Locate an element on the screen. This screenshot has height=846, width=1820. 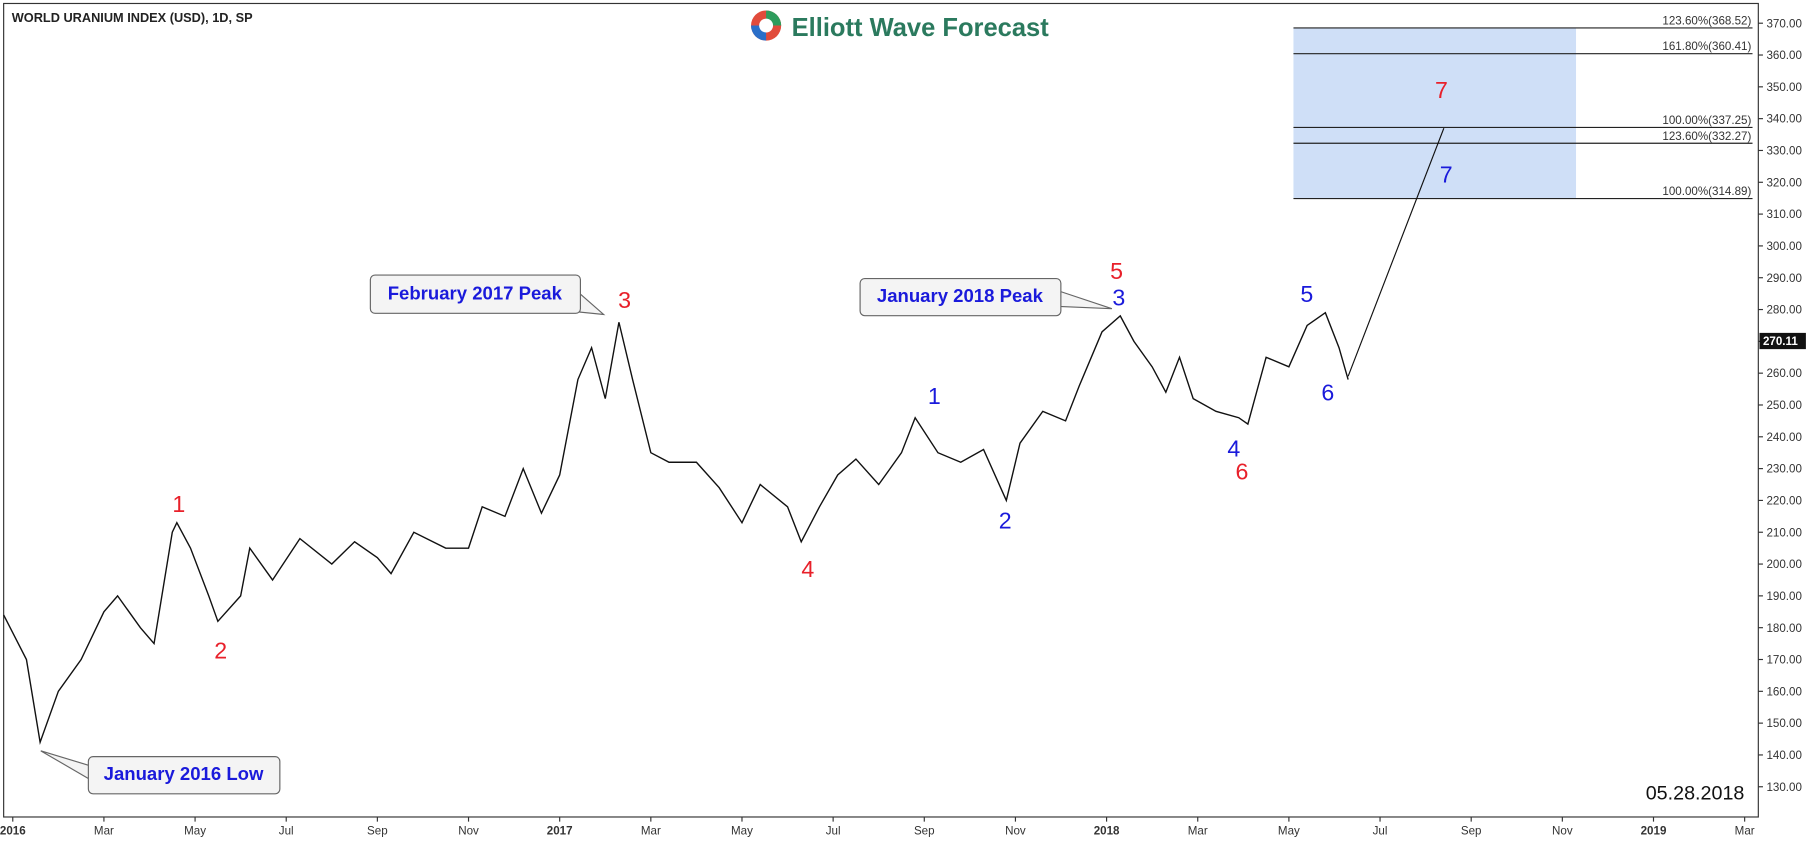
y-tick-label: 330.00 is located at coordinates (1783, 151).